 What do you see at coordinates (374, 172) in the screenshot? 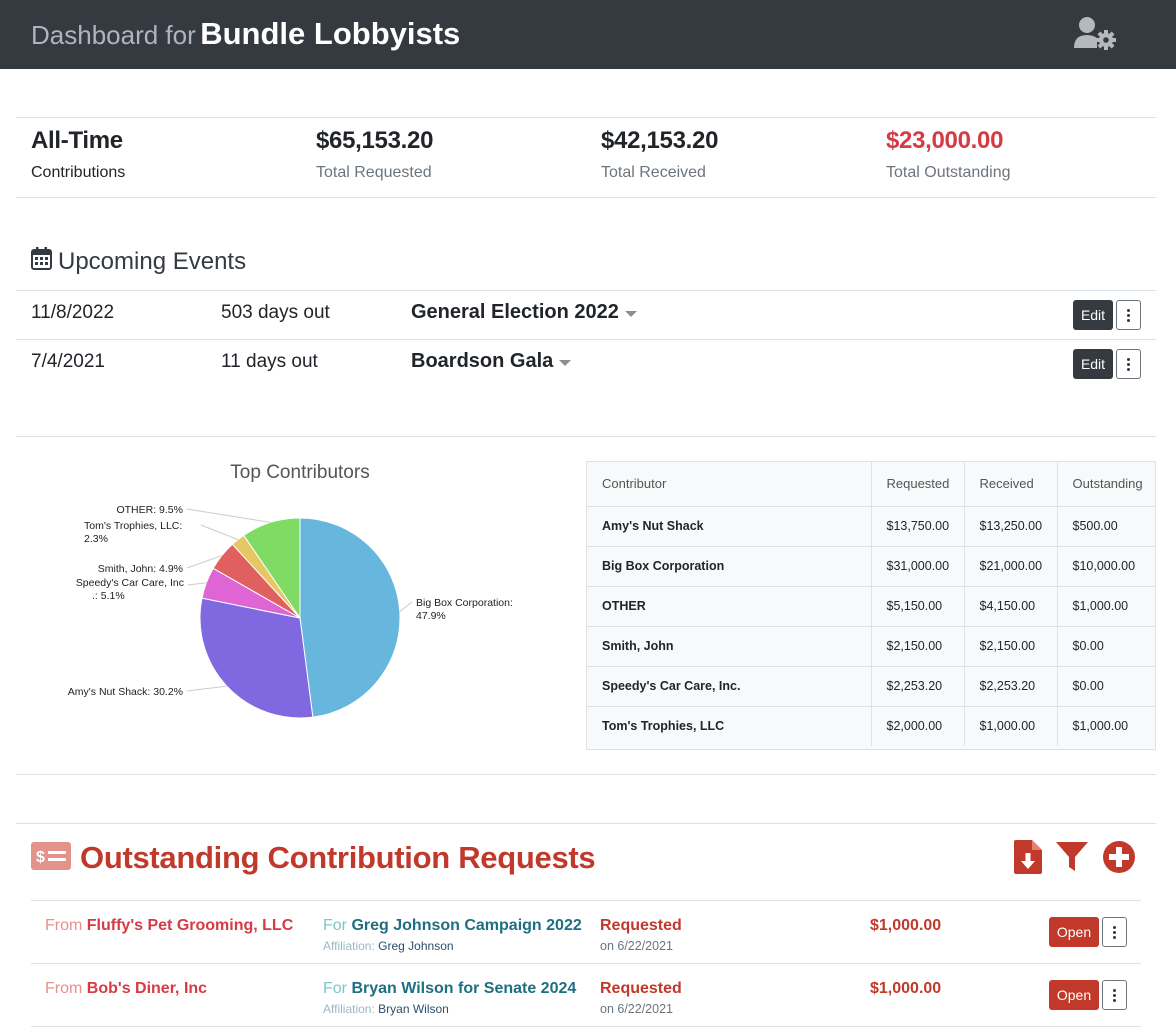
I see `total-requested-label: Total Requested` at bounding box center [374, 172].